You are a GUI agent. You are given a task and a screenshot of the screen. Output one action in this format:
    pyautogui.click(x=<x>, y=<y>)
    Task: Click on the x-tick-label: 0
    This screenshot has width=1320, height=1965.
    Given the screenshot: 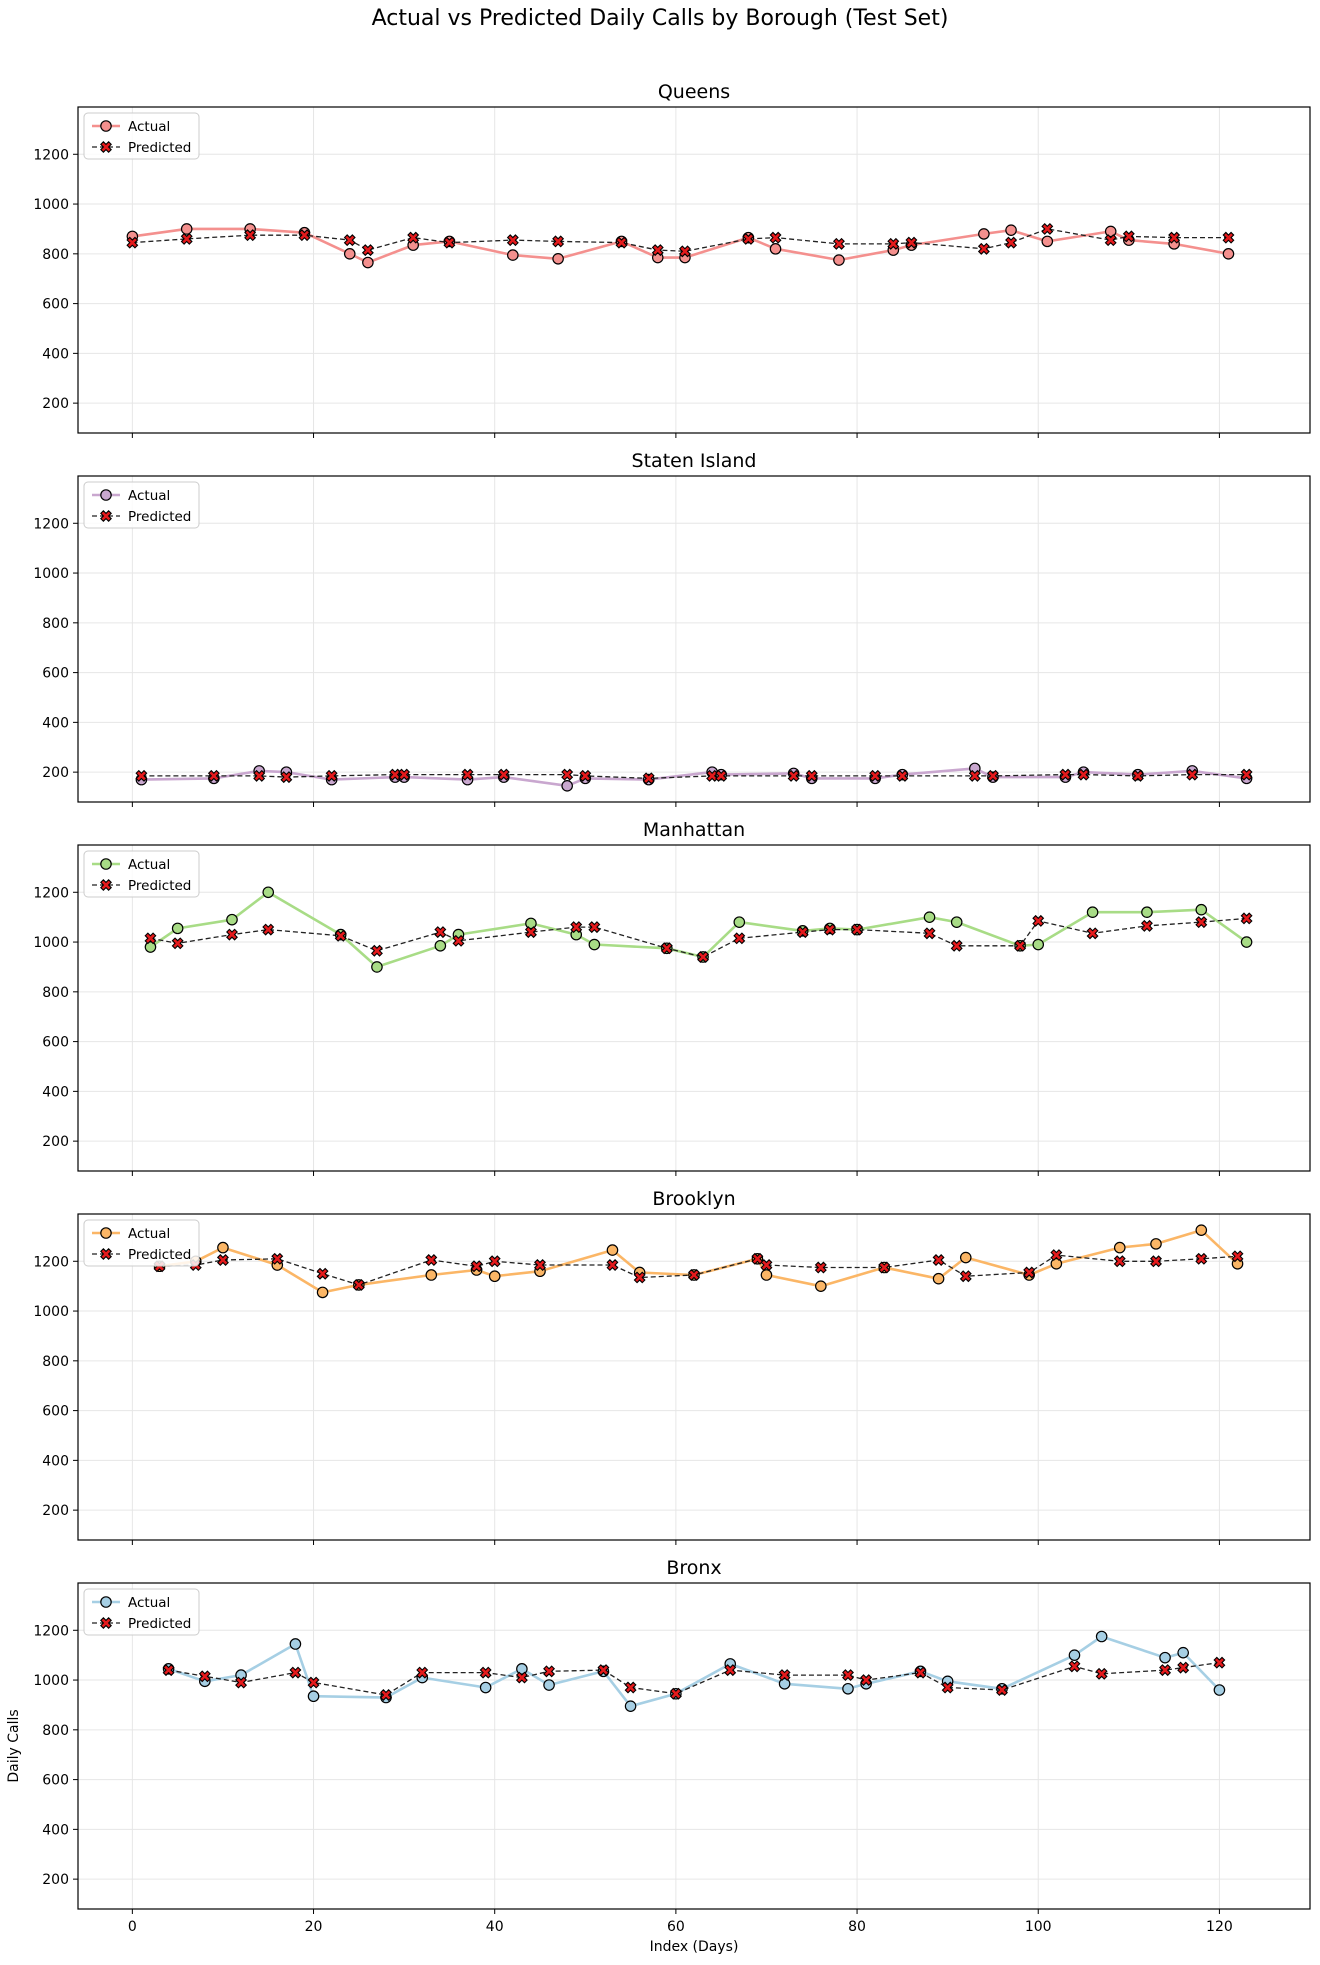 What is the action you would take?
    pyautogui.click(x=132, y=1927)
    